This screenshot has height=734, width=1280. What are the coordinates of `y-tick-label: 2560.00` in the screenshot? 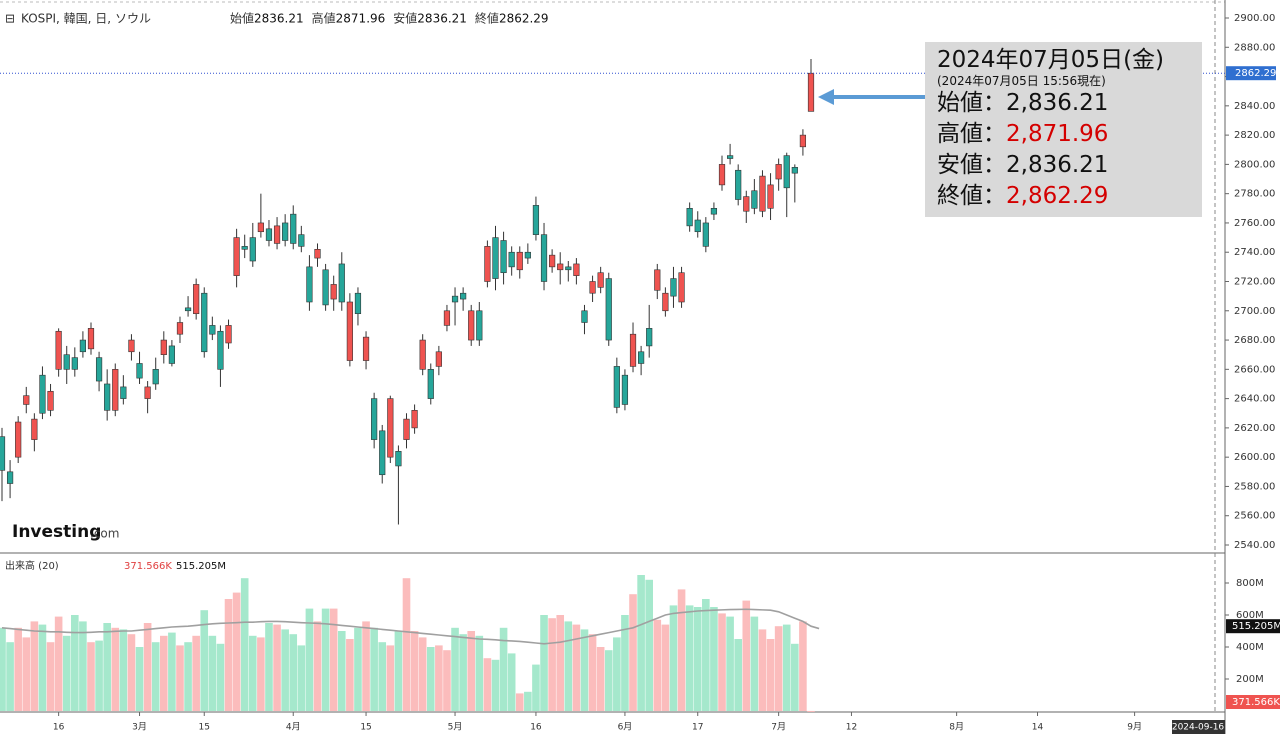 It's located at (1254, 516).